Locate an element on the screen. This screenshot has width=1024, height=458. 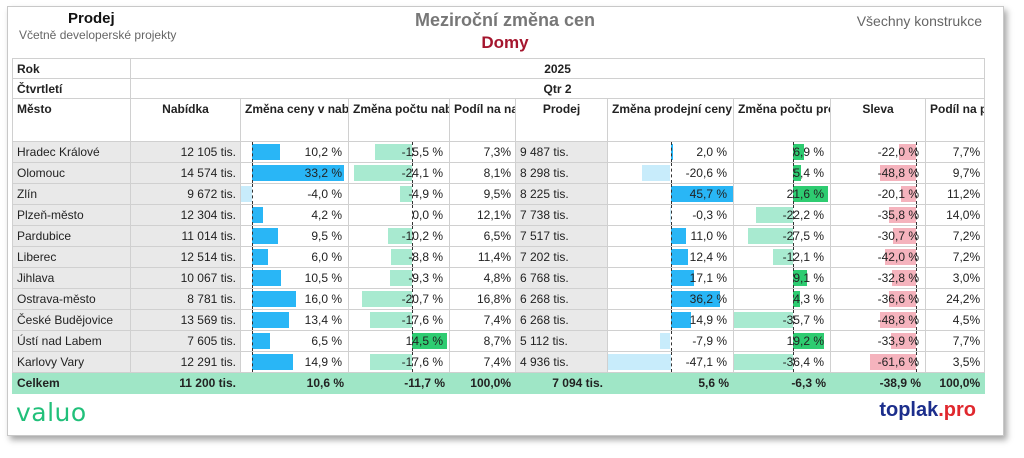
discount-cell: -20,1 % is located at coordinates (878, 194).